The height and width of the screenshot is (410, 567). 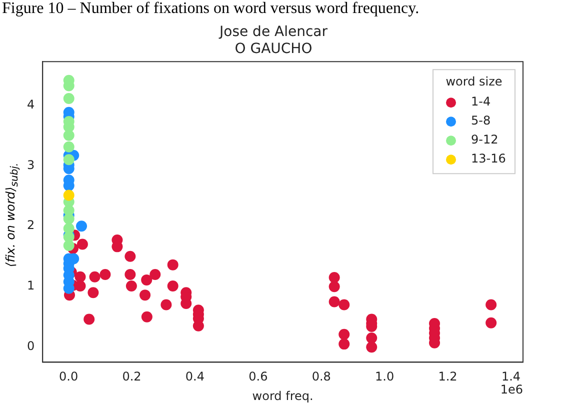 I want to click on y-tick-label: 0, so click(x=30, y=346).